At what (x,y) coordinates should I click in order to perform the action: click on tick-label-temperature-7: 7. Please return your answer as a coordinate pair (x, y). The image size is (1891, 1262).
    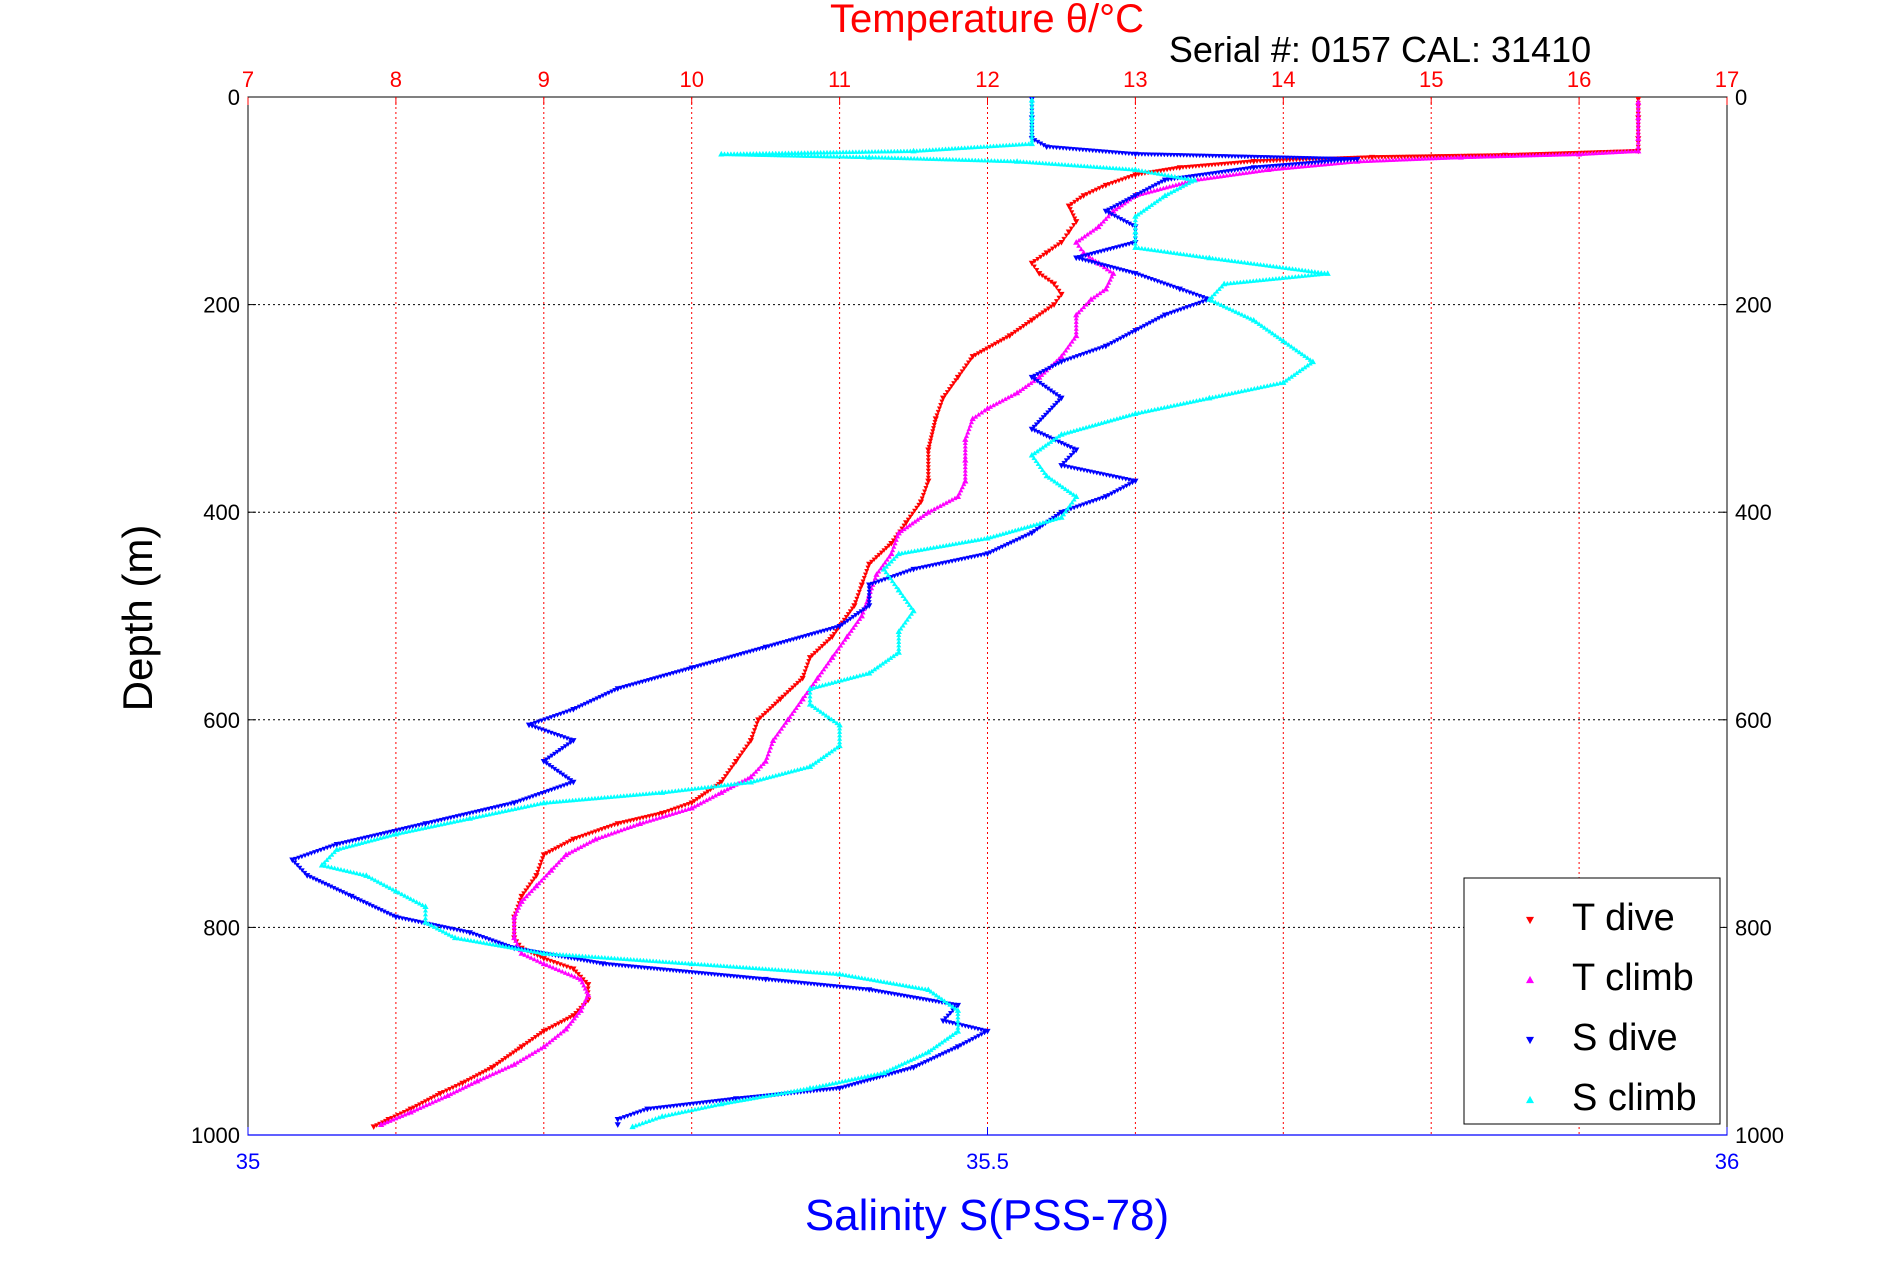
    Looking at the image, I should click on (248, 79).